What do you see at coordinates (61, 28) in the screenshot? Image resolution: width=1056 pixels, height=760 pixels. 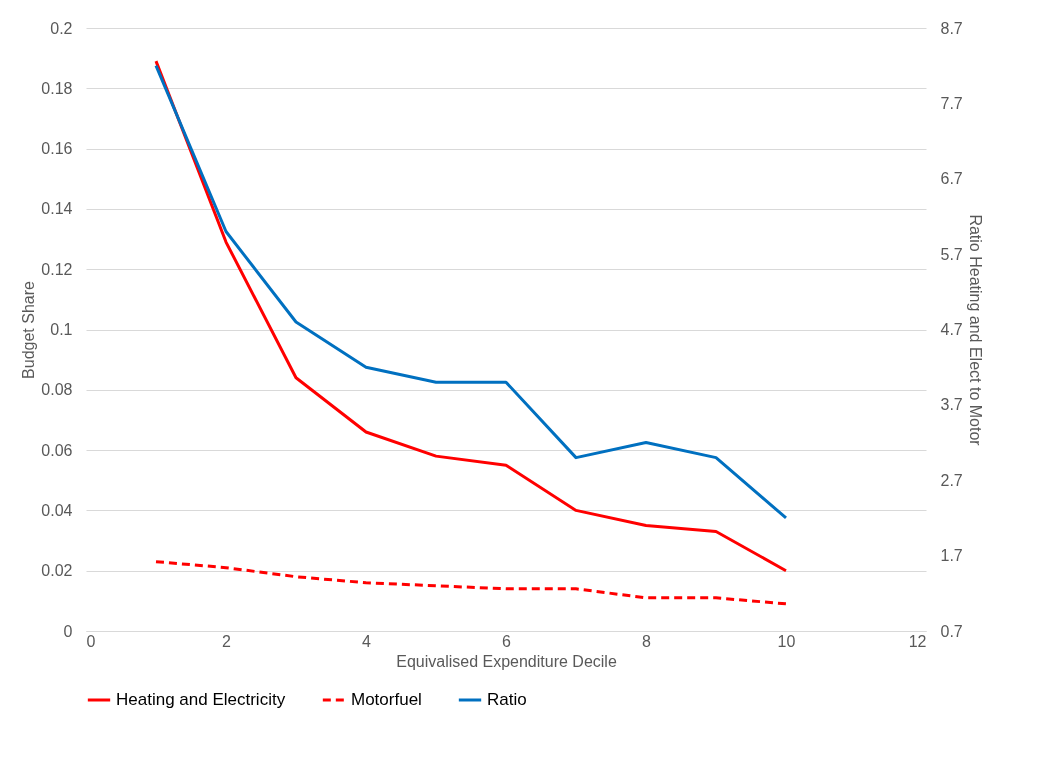 I see `y-tick-label: 0.2` at bounding box center [61, 28].